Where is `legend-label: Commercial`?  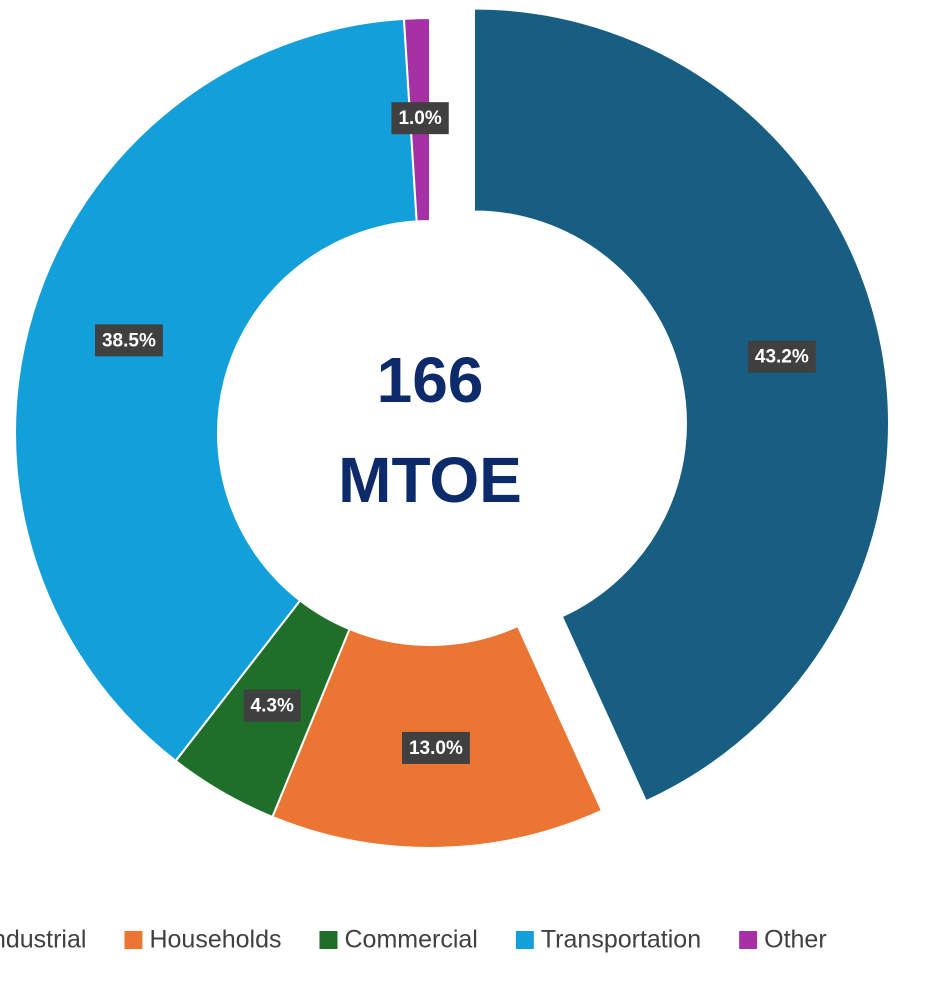 legend-label: Commercial is located at coordinates (410, 940).